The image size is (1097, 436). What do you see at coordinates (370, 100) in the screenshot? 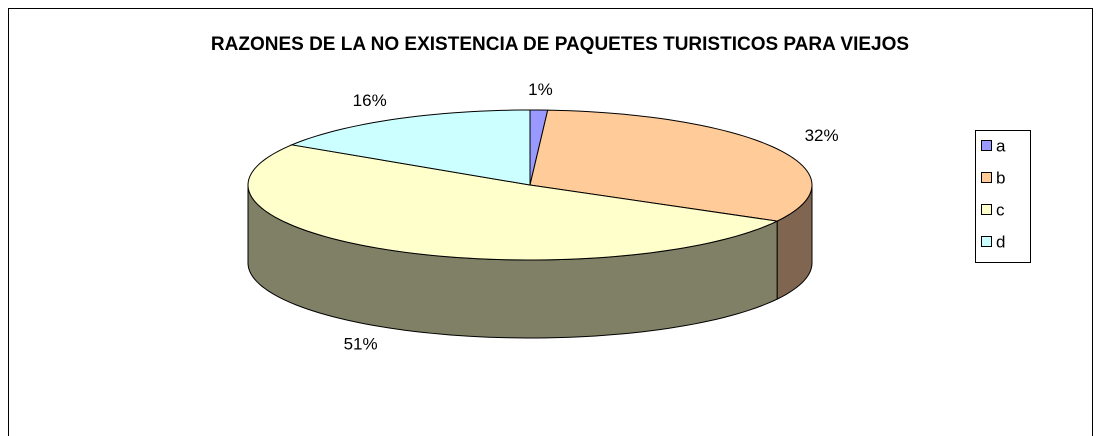
I see `data-label: 16%` at bounding box center [370, 100].